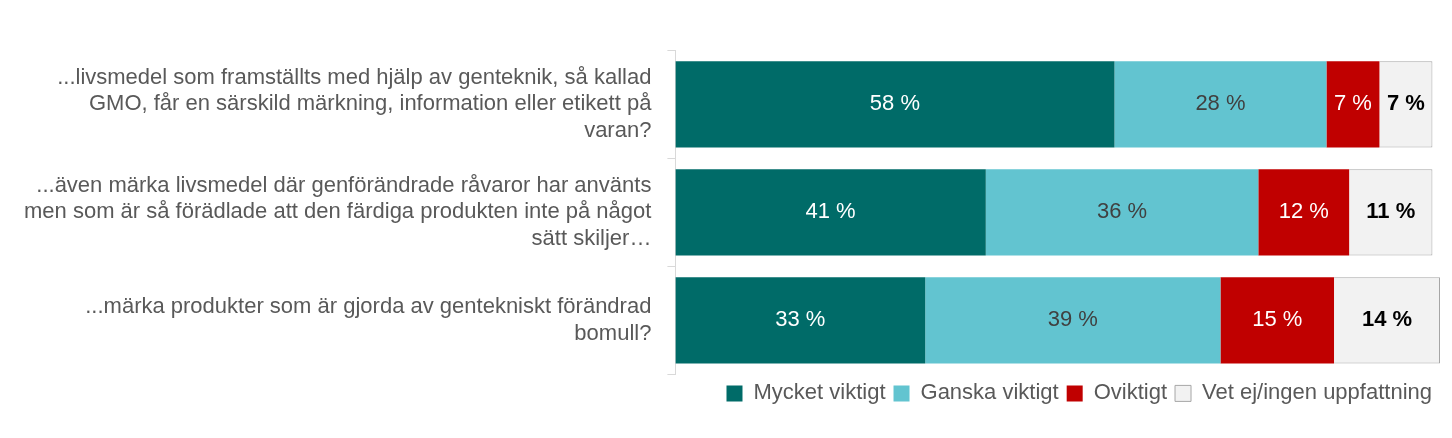  I want to click on legend-label: Mycket viktigt, so click(819, 392).